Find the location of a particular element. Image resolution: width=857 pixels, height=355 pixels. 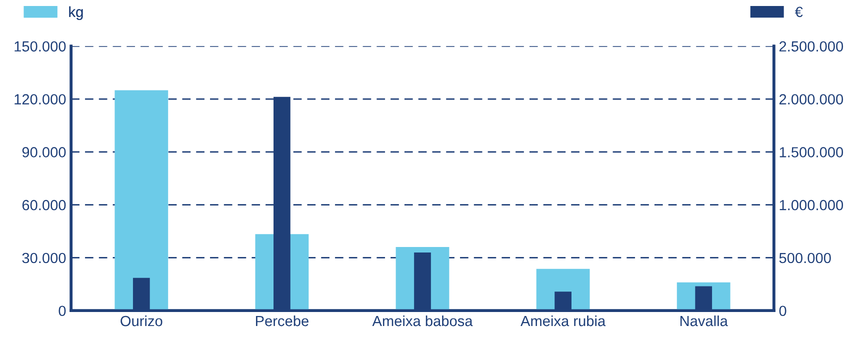

y2-tick-label: 2.000.000 is located at coordinates (811, 99).